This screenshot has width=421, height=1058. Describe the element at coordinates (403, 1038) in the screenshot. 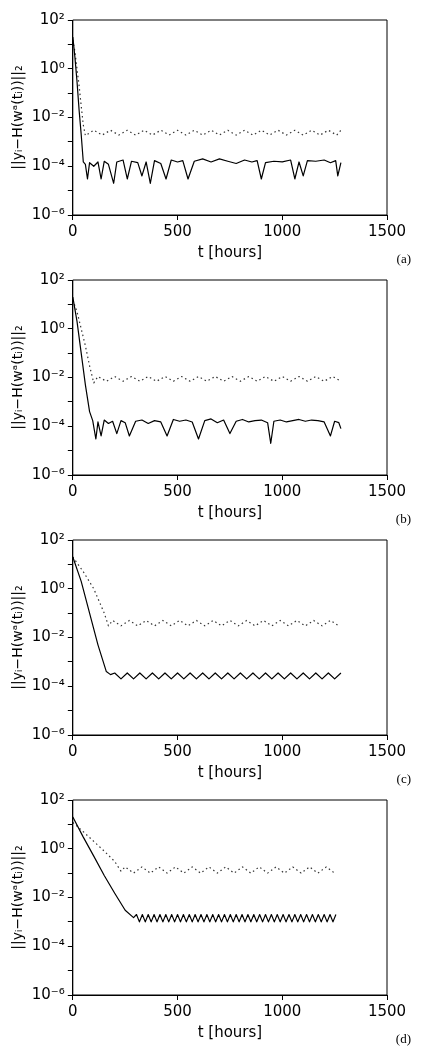

I see `text: (d)` at that location.